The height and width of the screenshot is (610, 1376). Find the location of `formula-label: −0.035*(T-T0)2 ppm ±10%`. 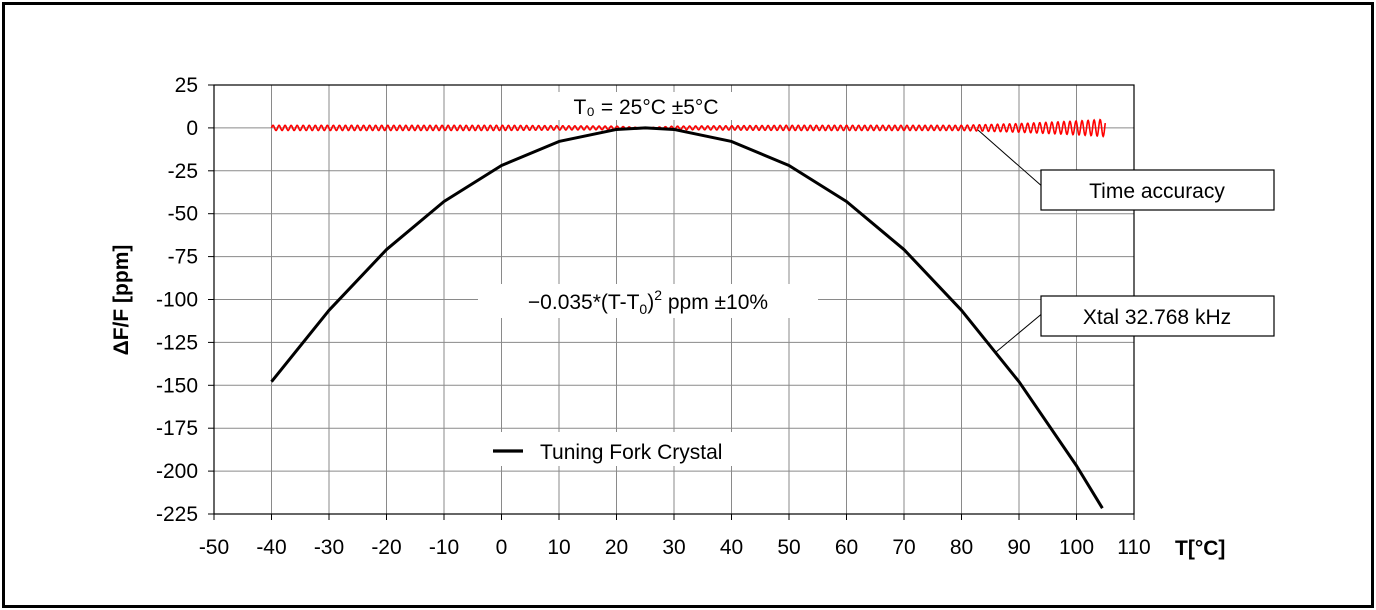

formula-label: −0.035*(T-T0)2 ppm ±10% is located at coordinates (648, 302).